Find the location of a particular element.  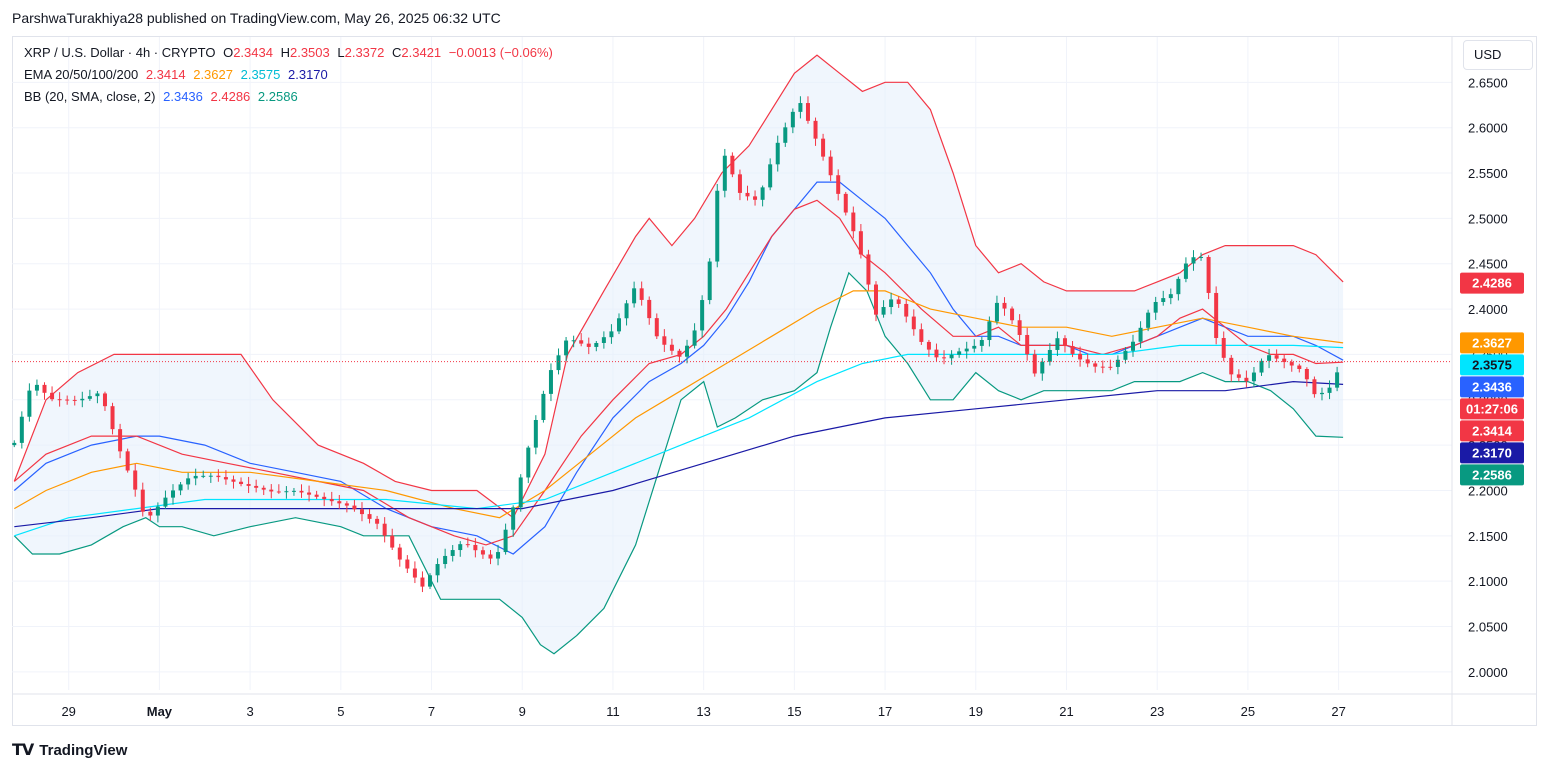

y-tick-label: 2.0500 is located at coordinates (1488, 627).